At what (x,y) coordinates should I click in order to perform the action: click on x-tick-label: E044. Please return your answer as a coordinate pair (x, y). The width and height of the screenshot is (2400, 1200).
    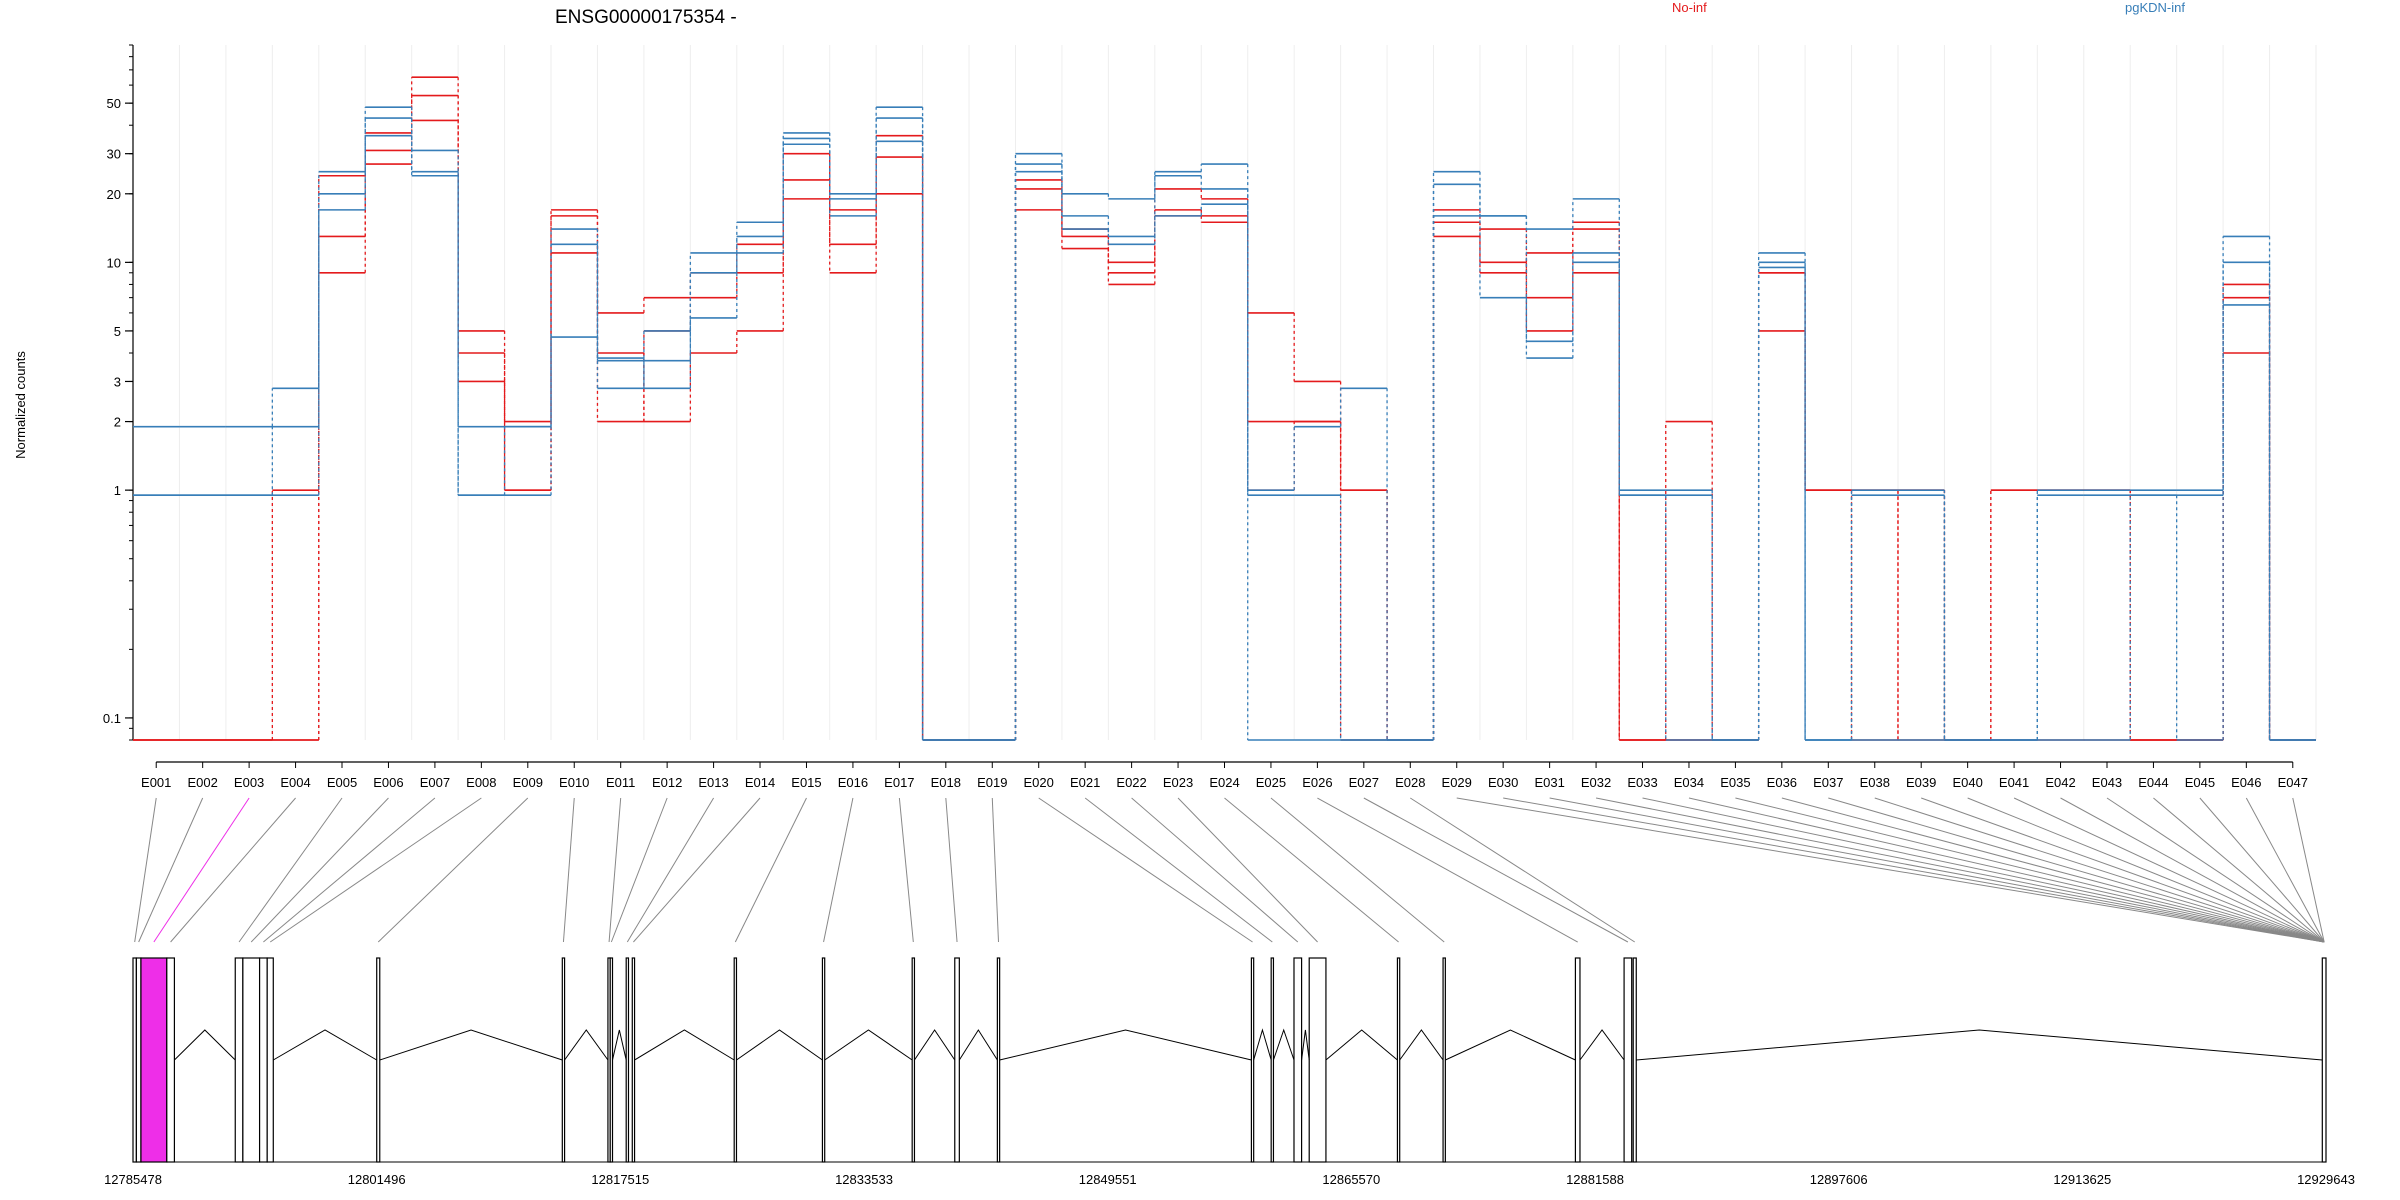
    Looking at the image, I should click on (2153, 782).